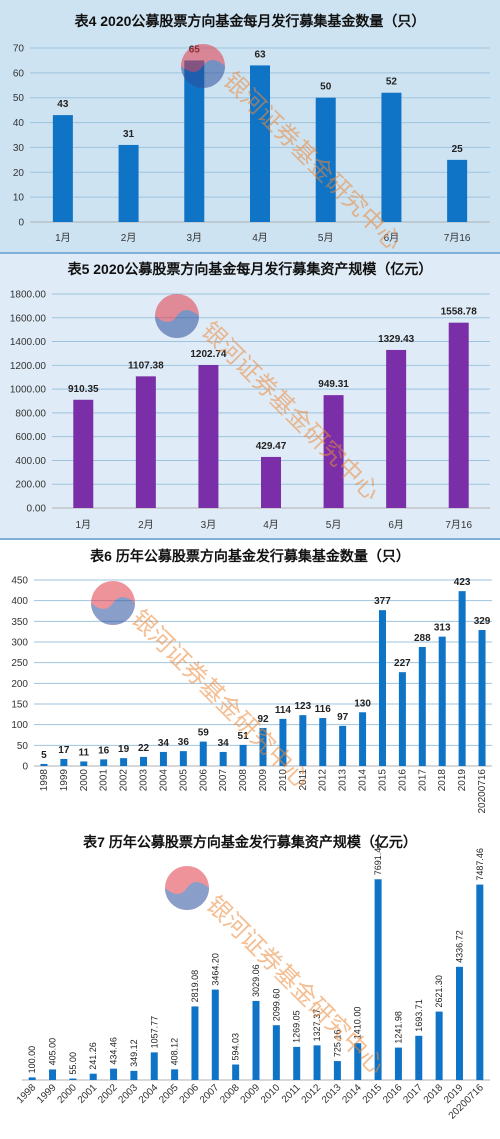 This screenshot has width=500, height=1139. Describe the element at coordinates (290, 411) in the screenshot. I see `watermark-text: 银河证券基金研究中心` at that location.